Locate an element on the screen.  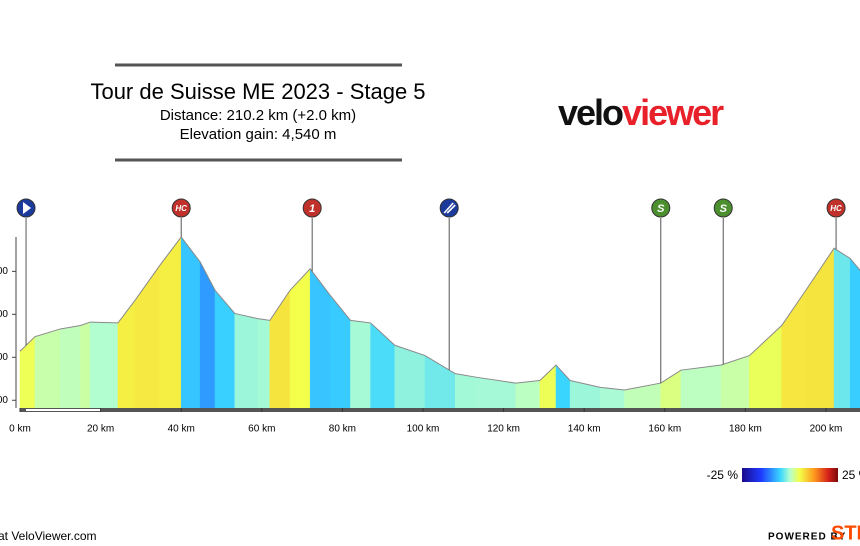
y-tick-label: 1000 is located at coordinates (4, 357).